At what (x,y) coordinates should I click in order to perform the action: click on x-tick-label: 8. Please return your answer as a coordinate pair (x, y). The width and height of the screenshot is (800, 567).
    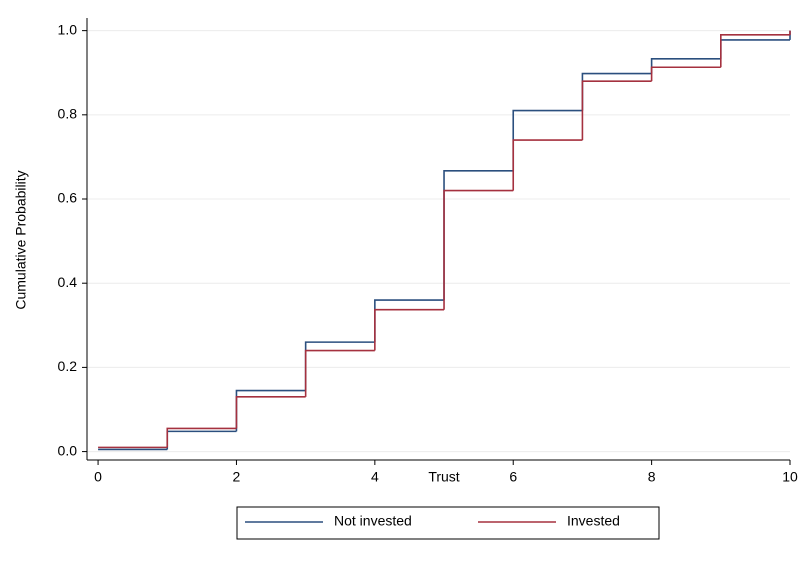
    Looking at the image, I should click on (652, 477).